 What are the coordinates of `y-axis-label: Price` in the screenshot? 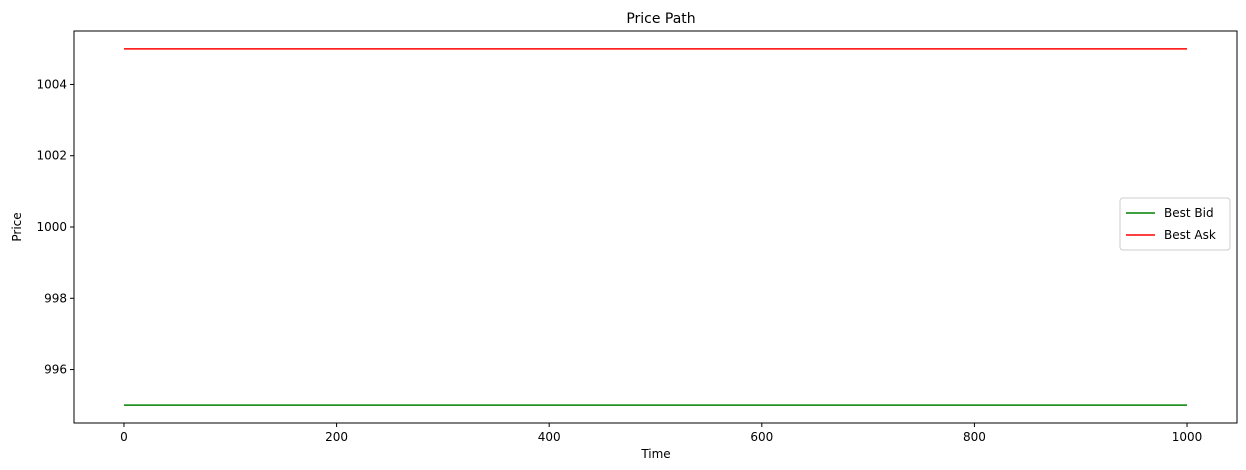 It's located at (17, 226).